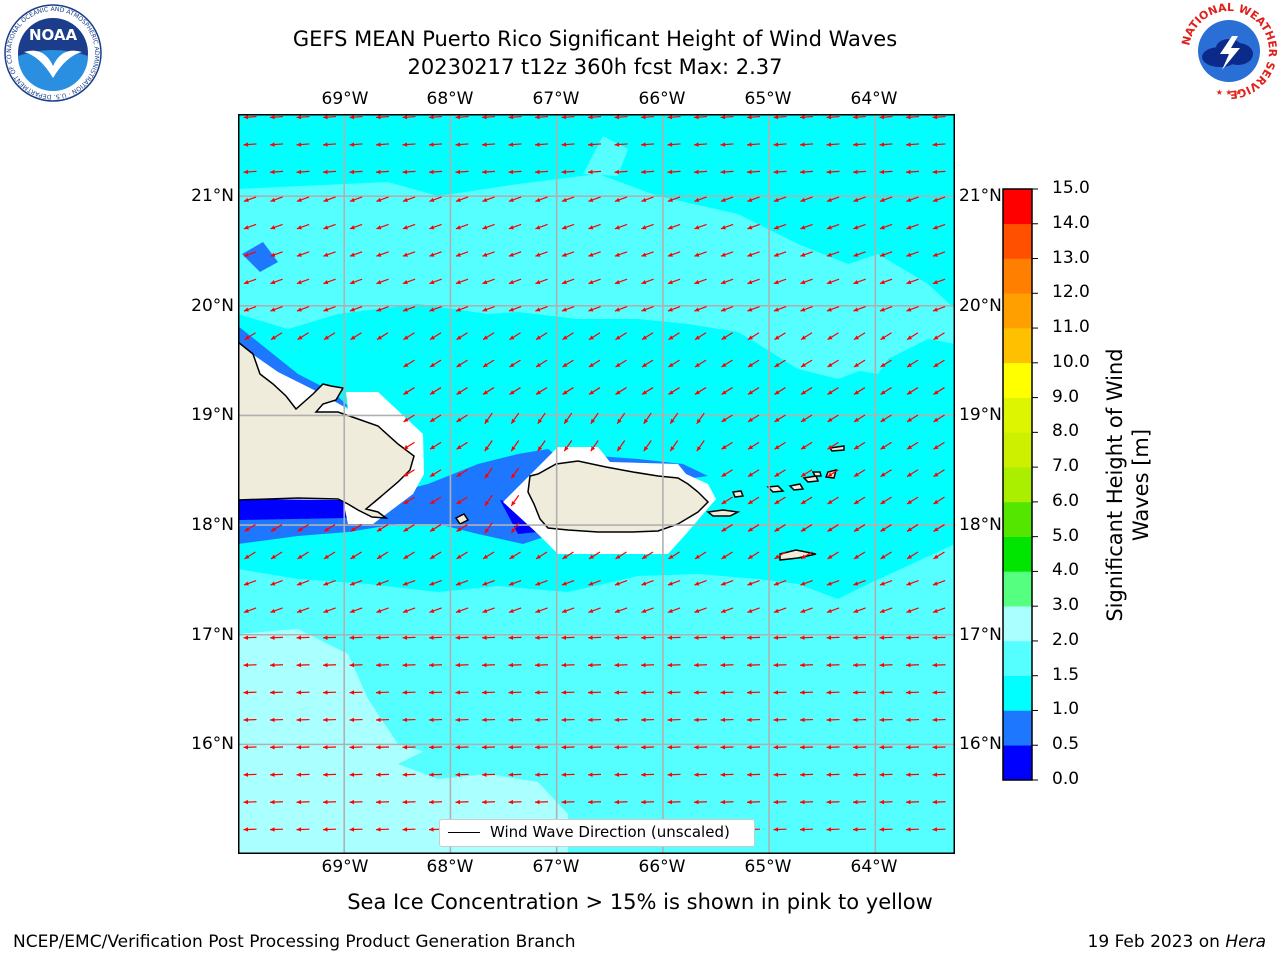 This screenshot has width=1280, height=960. What do you see at coordinates (610, 832) in the screenshot?
I see `legend-label: Wind Wave Direction (unscaled)` at bounding box center [610, 832].